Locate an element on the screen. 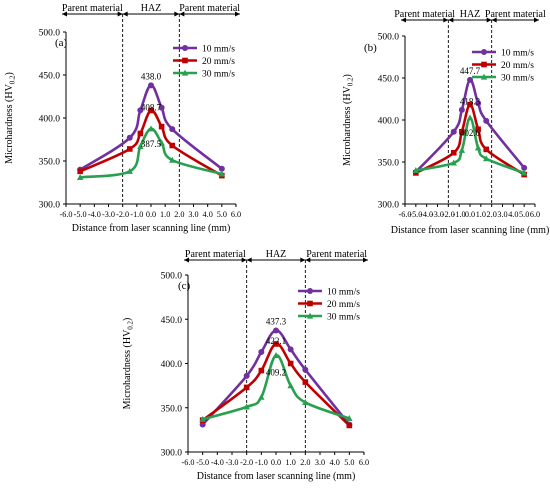 This screenshot has height=490, width=550. panel-label: (a) is located at coordinates (61, 43).